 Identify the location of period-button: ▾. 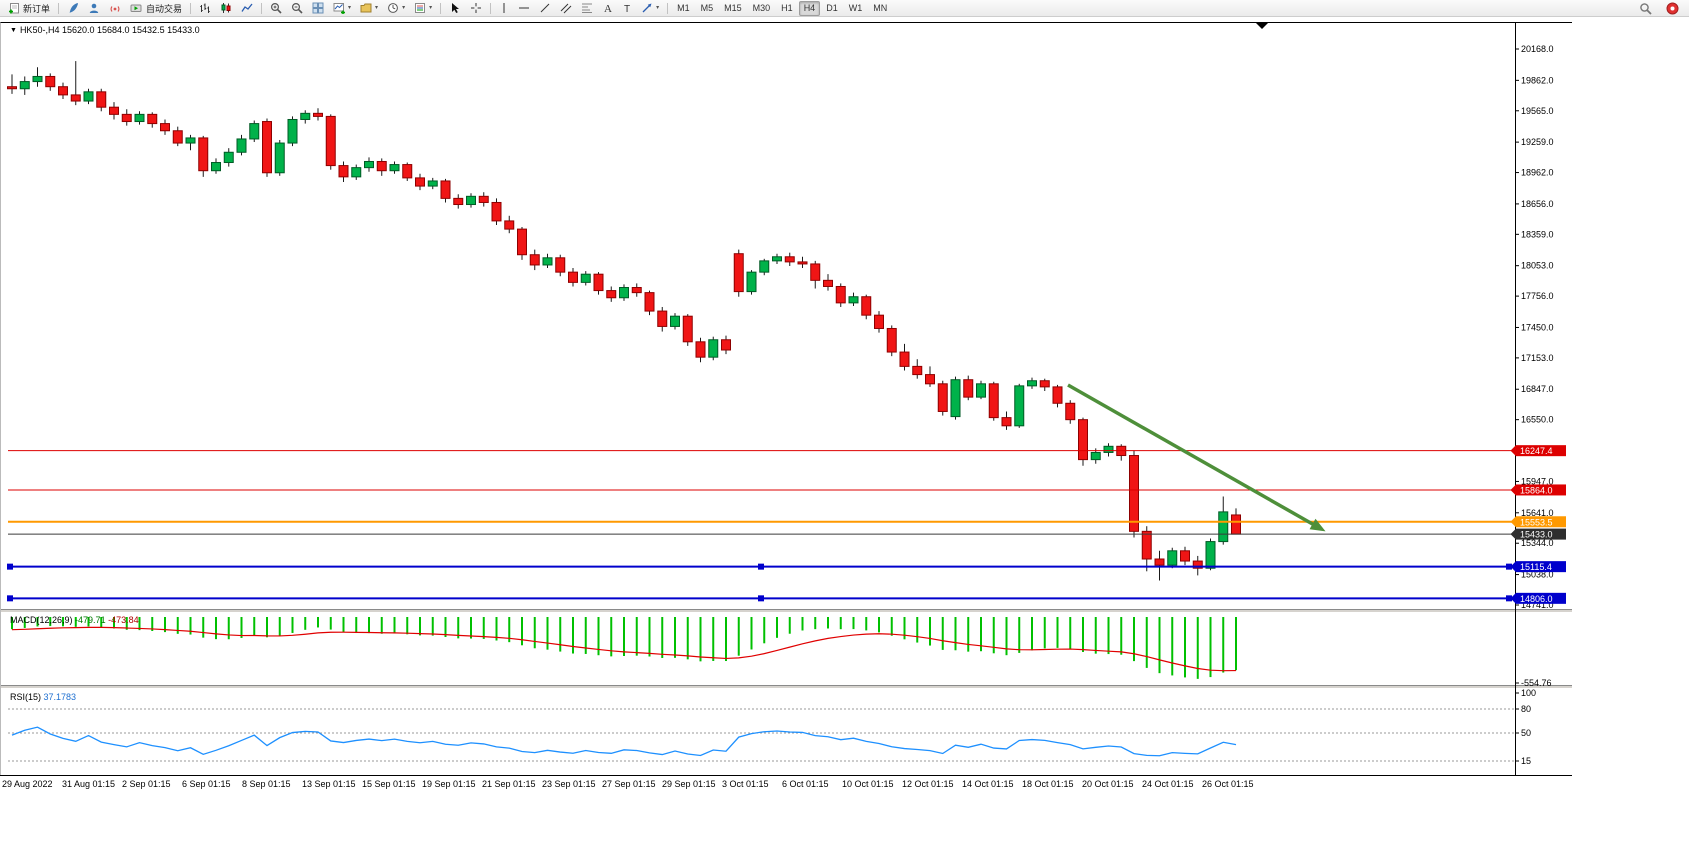
(396, 8).